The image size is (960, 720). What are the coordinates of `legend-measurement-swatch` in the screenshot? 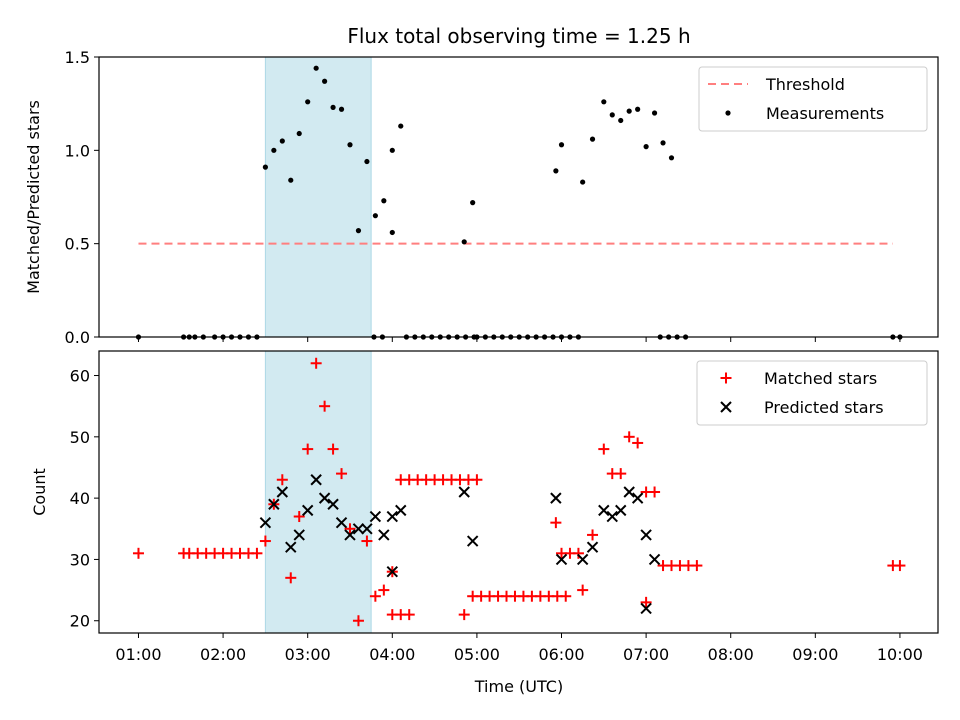 It's located at (728, 113).